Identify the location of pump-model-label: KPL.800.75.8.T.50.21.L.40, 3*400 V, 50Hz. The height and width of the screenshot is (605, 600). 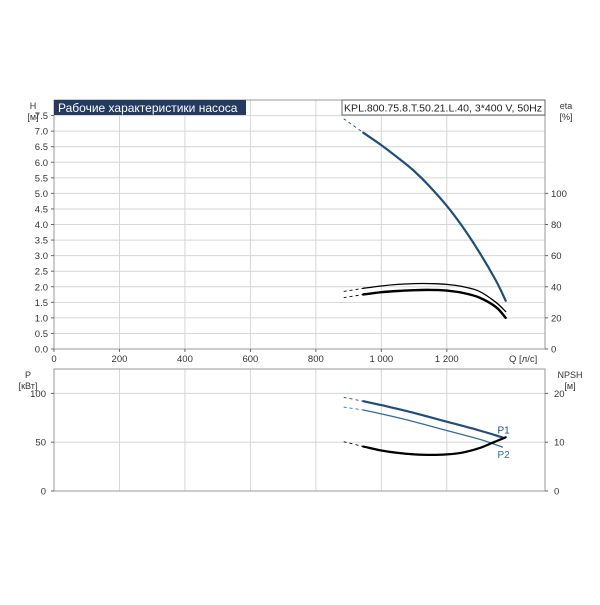
(443, 109).